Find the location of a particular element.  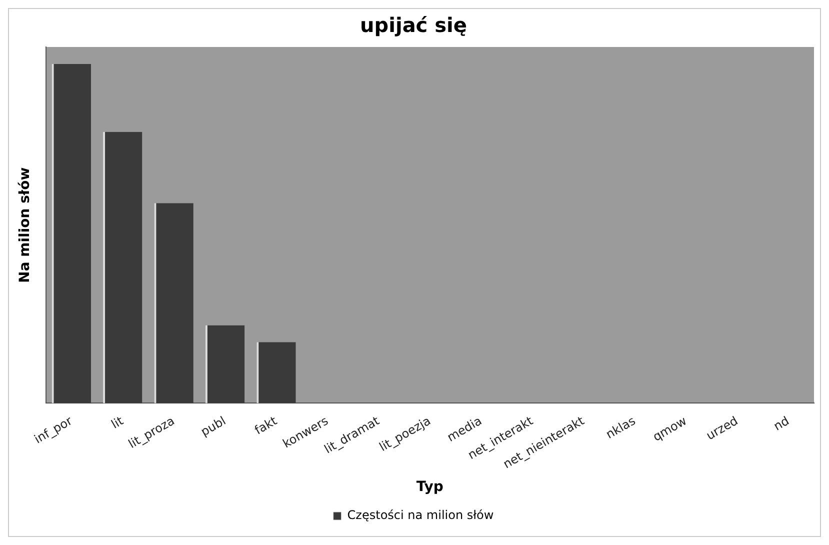

x-tick-label: lit is located at coordinates (117, 423).